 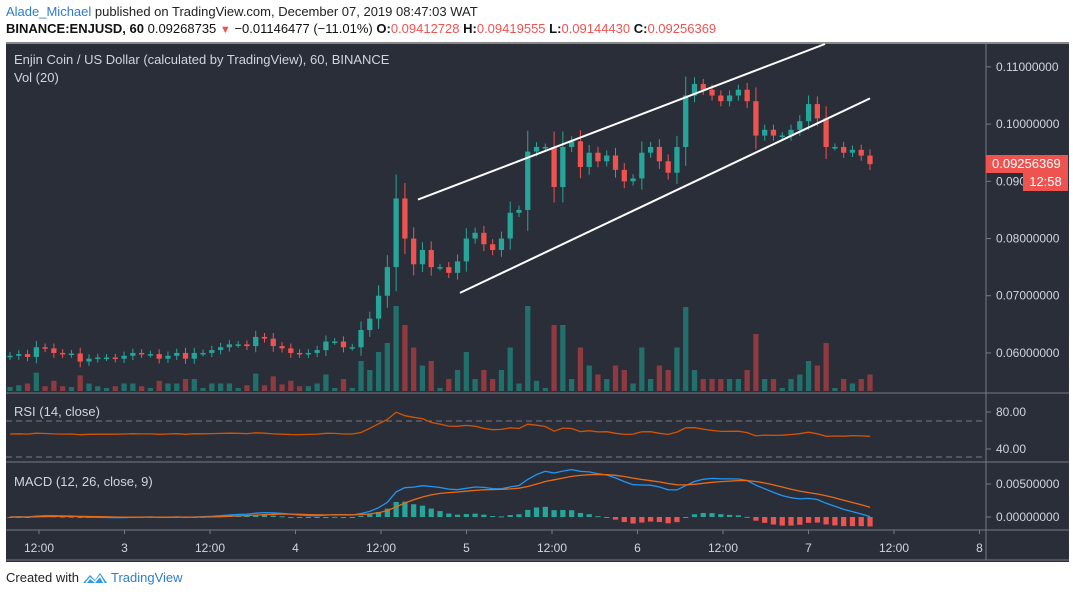 I want to click on low-label: L:, so click(x=555, y=28).